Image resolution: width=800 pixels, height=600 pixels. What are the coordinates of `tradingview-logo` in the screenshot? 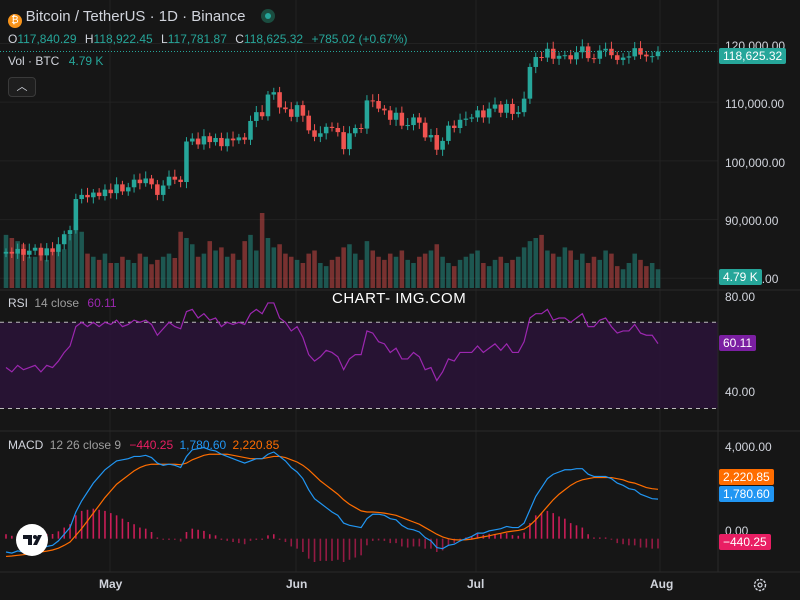 It's located at (32, 540).